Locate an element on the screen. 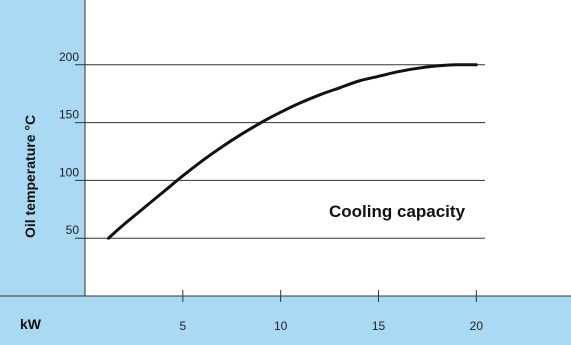 Image resolution: width=571 pixels, height=345 pixels. x-tick-label: 10 is located at coordinates (281, 326).